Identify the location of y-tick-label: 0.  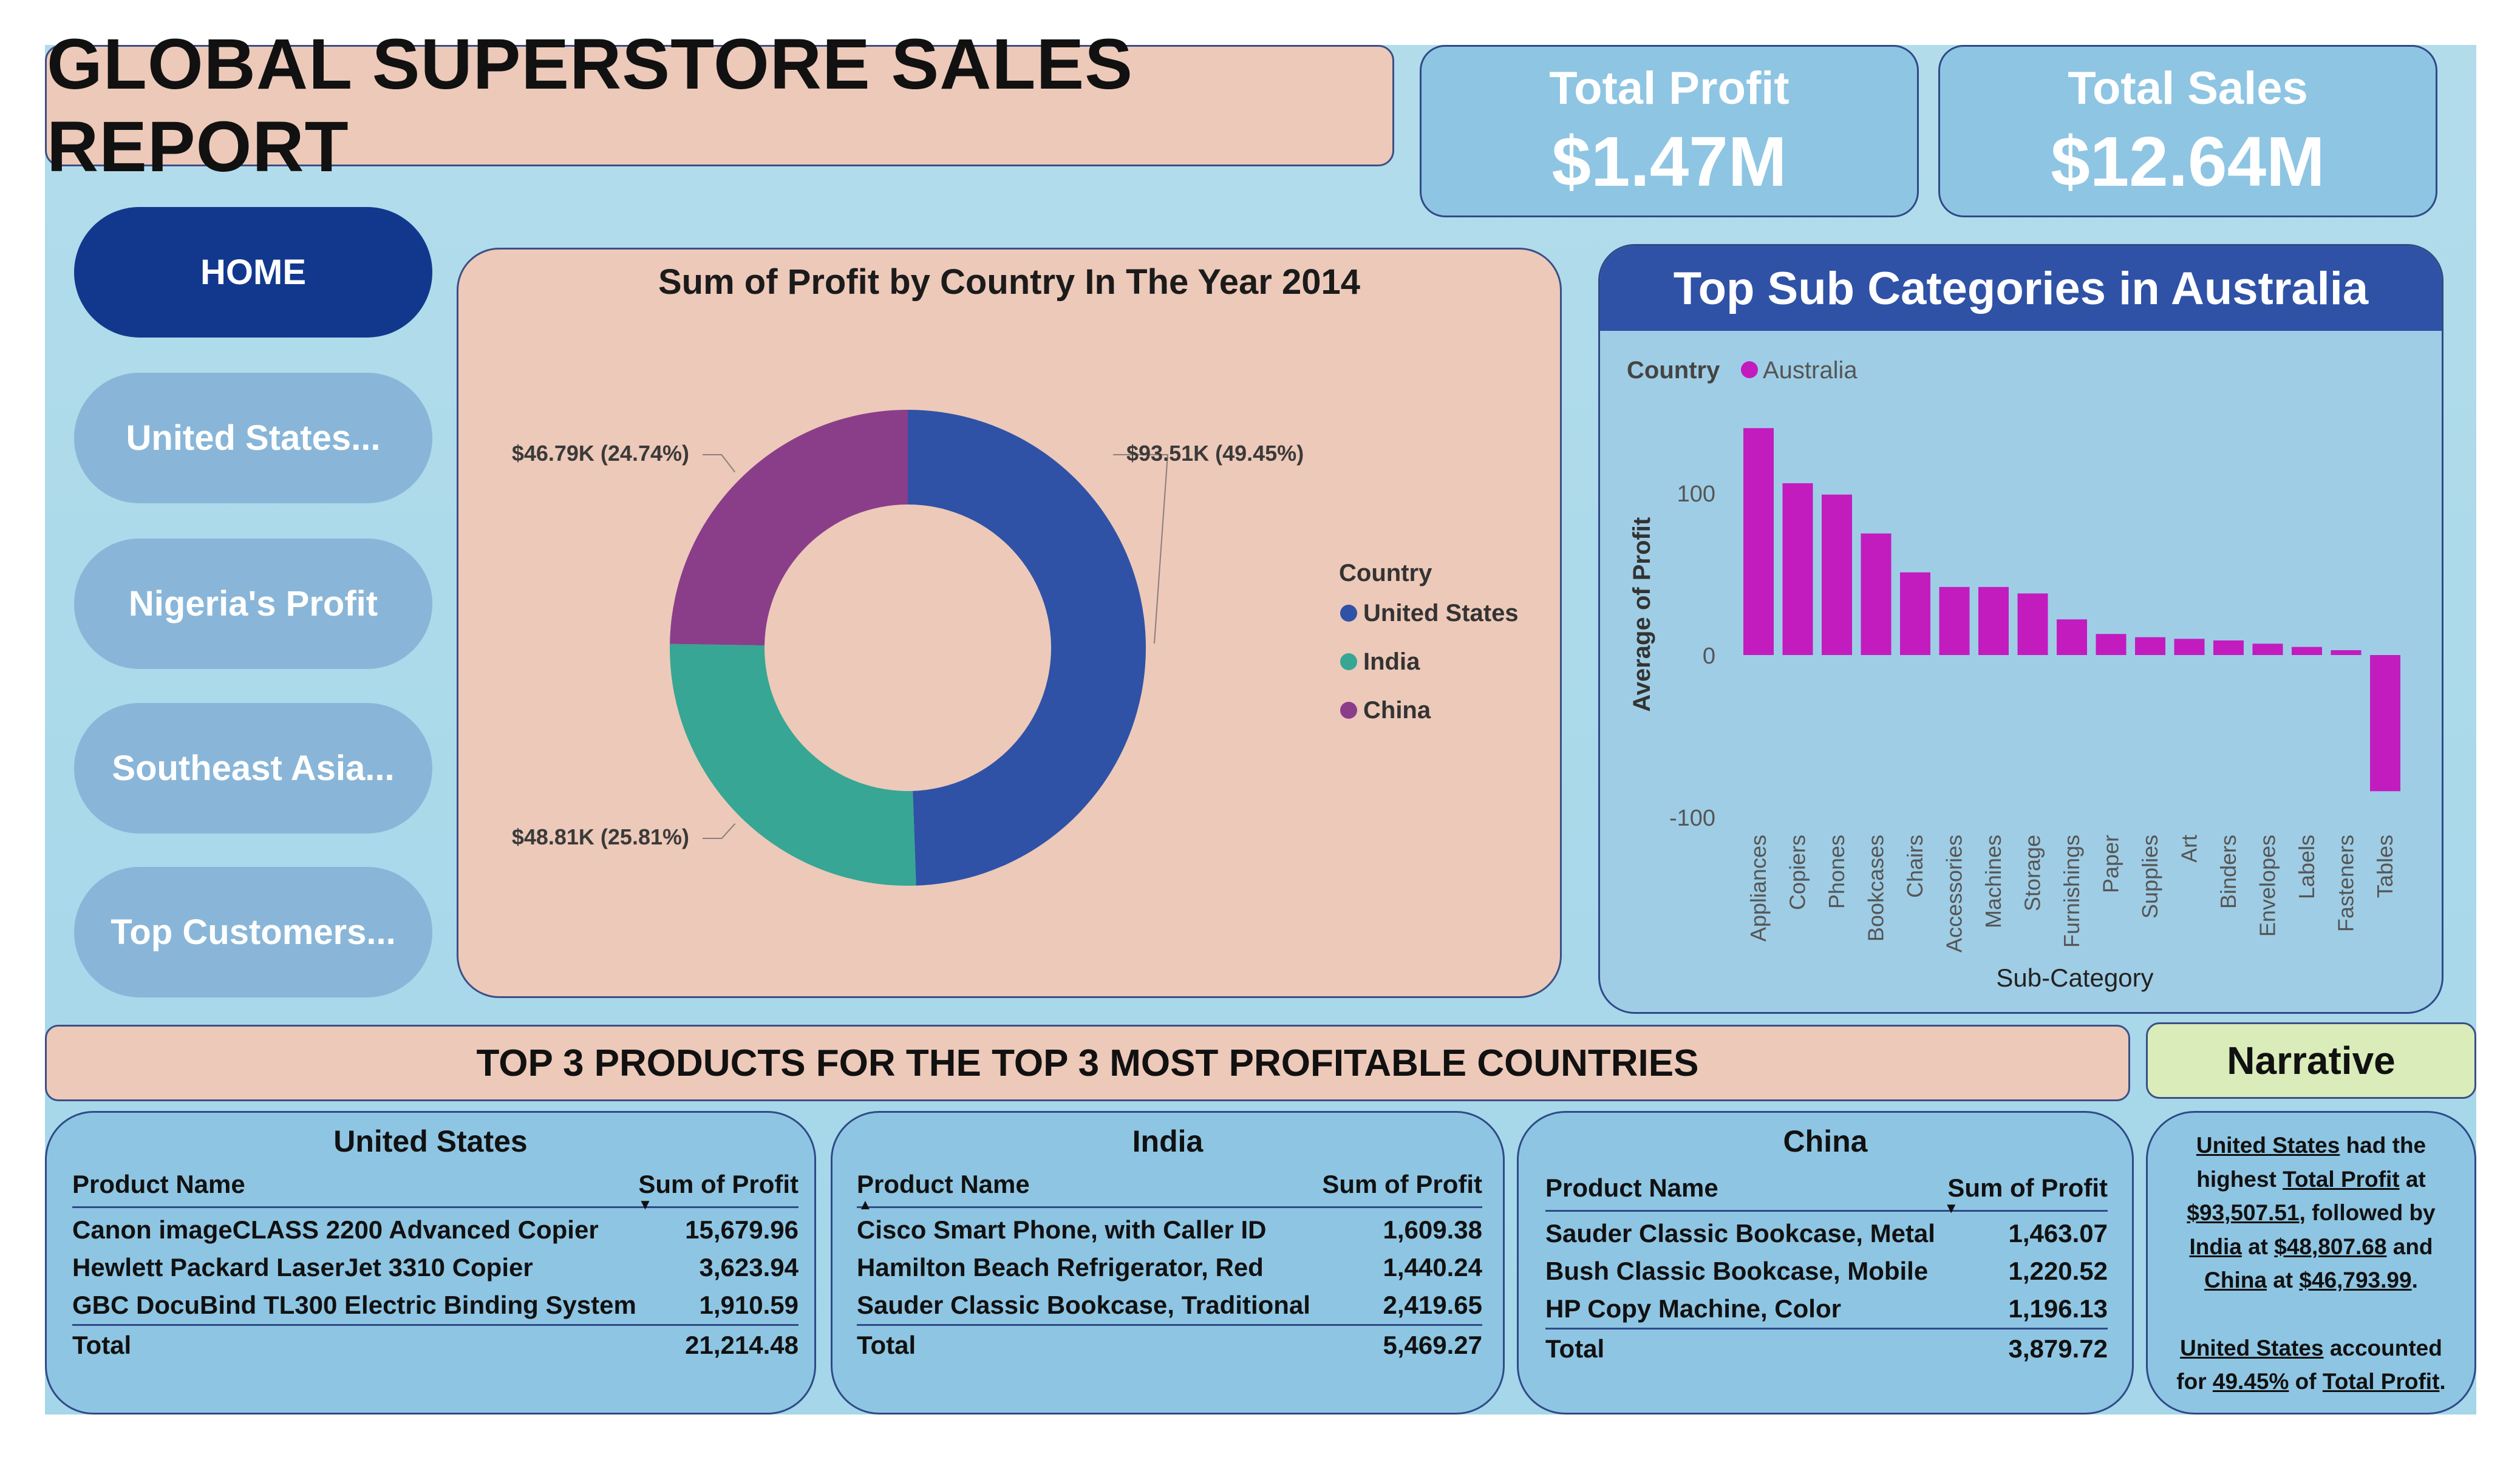
(1709, 656).